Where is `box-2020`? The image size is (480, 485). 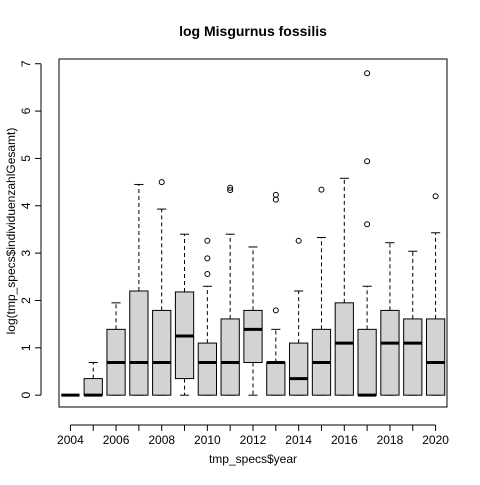
box-2020 is located at coordinates (435, 294).